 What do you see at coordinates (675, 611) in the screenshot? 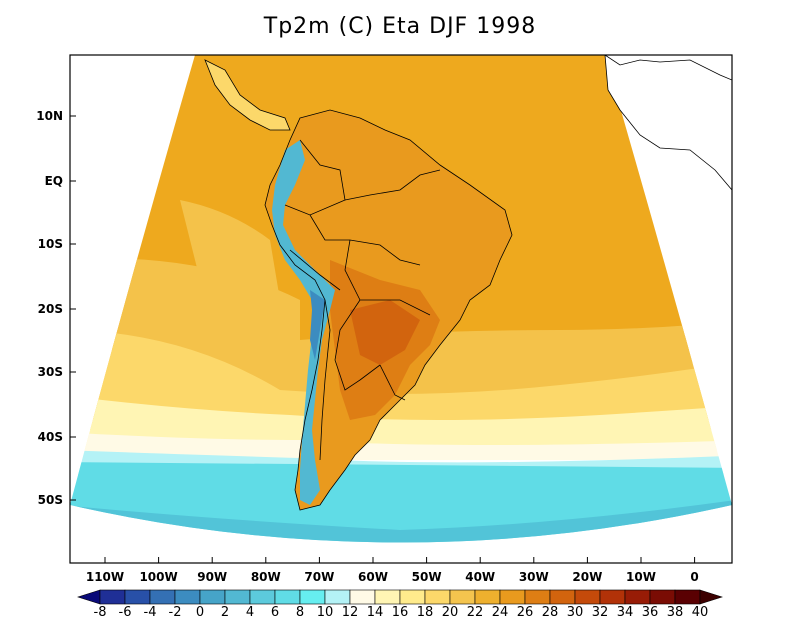
I see `colorbar-level-label: 38` at bounding box center [675, 611].